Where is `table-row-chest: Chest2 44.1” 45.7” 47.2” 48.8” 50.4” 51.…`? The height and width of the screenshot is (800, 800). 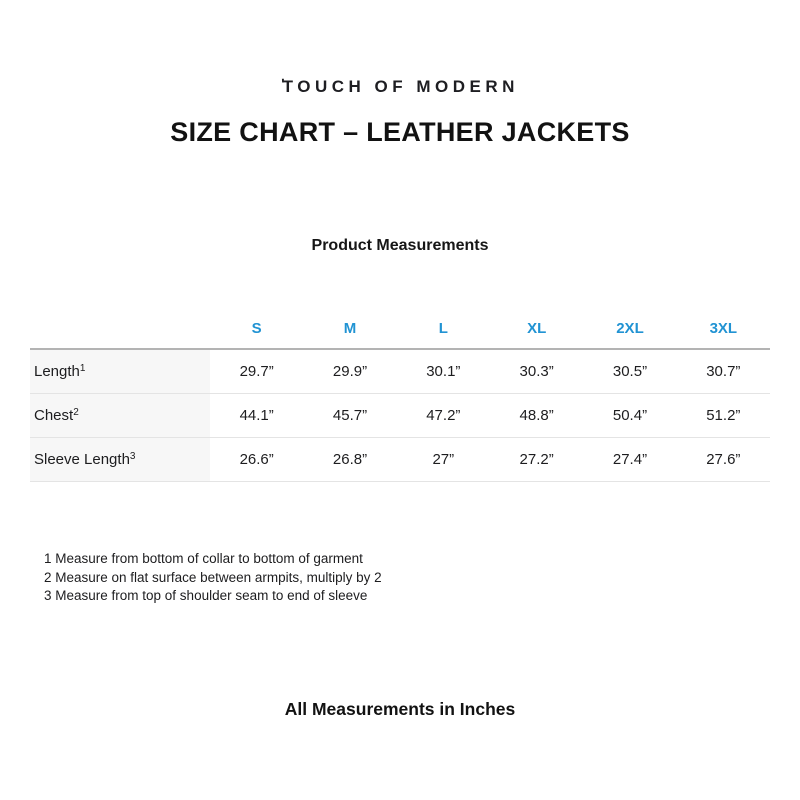
table-row-chest: Chest2 44.1” 45.7” 47.2” 48.8” 50.4” 51.… is located at coordinates (400, 415).